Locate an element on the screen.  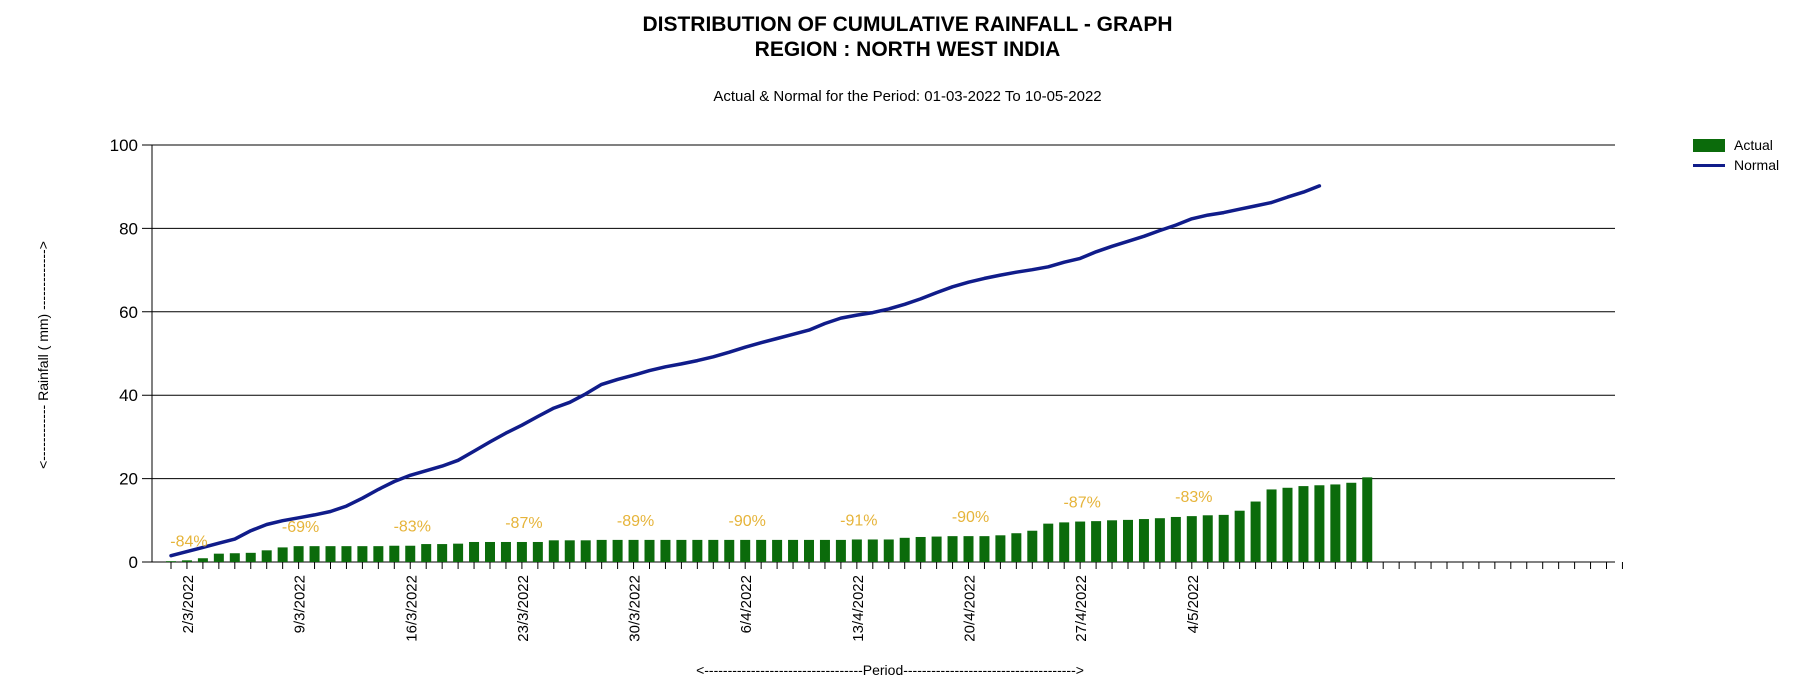
legend-item-actual: Actual is located at coordinates (1736, 145).